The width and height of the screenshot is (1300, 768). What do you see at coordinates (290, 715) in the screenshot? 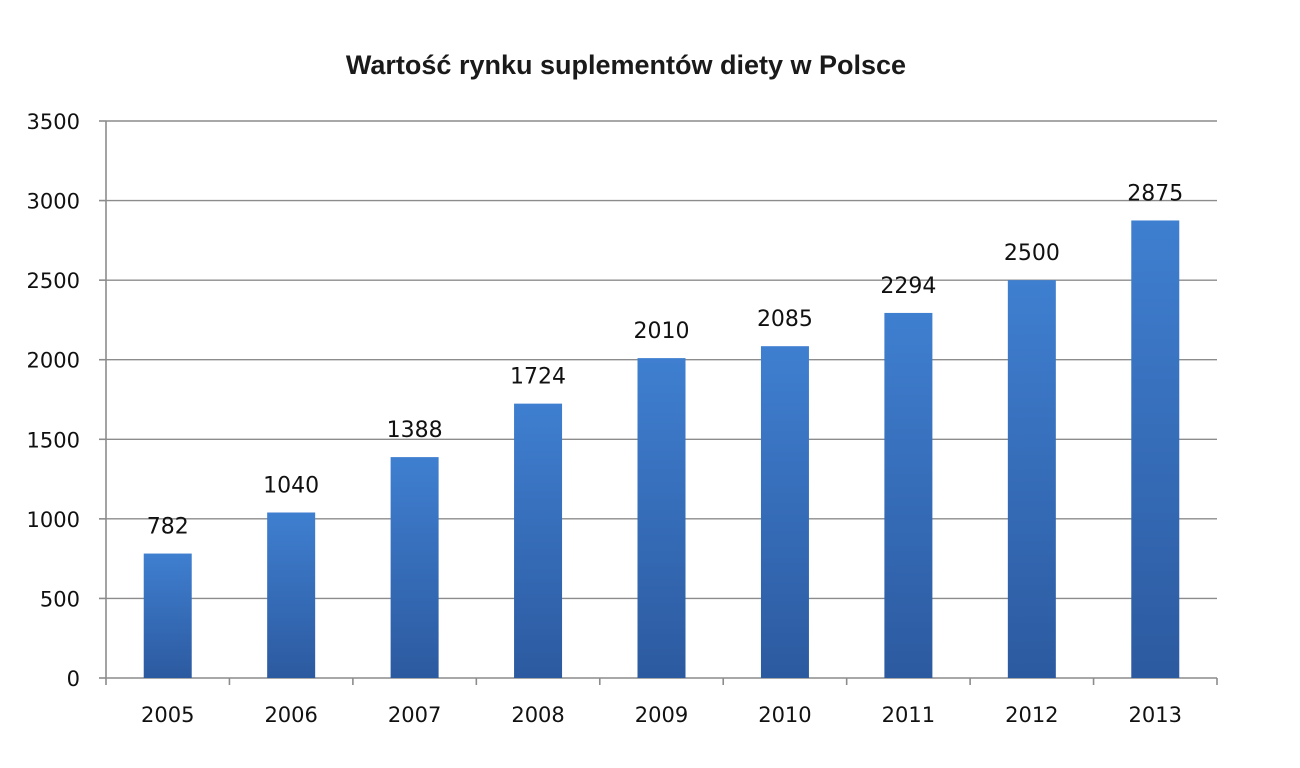
I see `x-tick-label-2006: 2006` at bounding box center [290, 715].